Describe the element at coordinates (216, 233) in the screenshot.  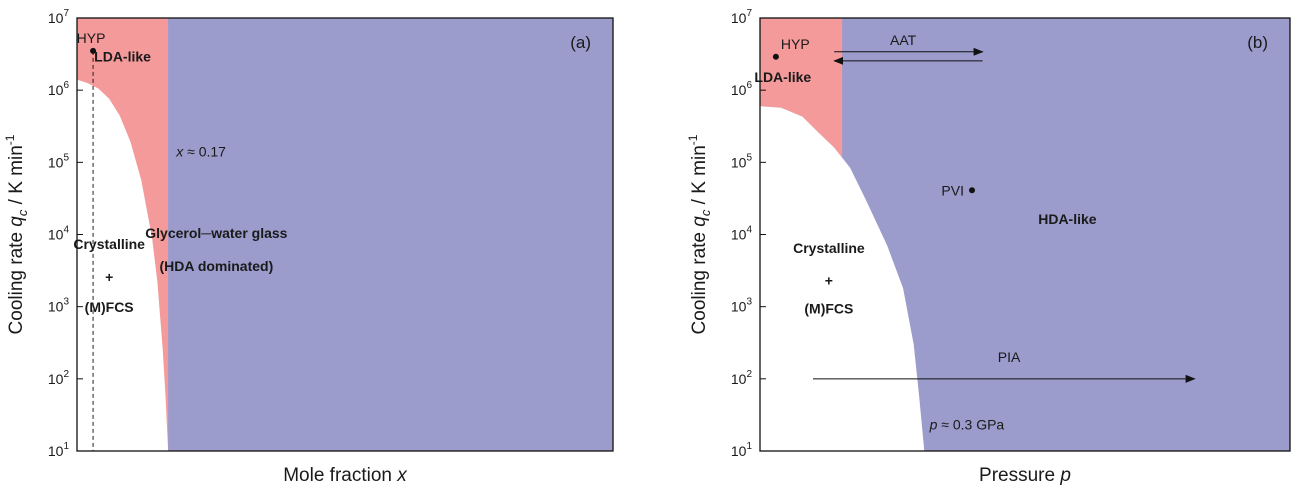
I see `region-label: Glycerol─water glass` at that location.